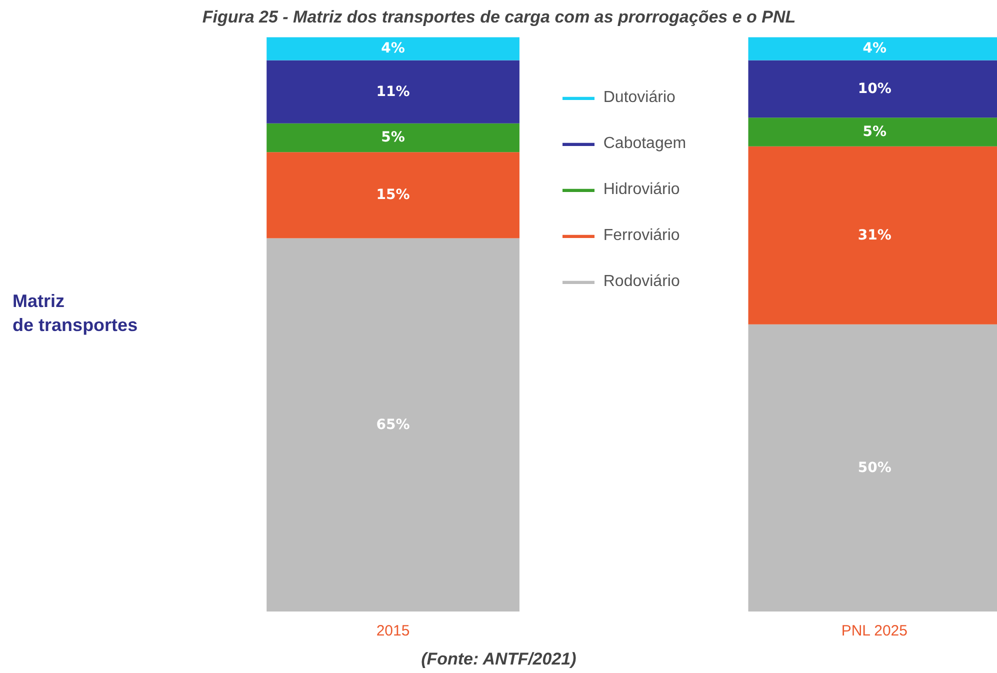  Describe the element at coordinates (75, 312) in the screenshot. I see `text: Matriz de transportes` at that location.